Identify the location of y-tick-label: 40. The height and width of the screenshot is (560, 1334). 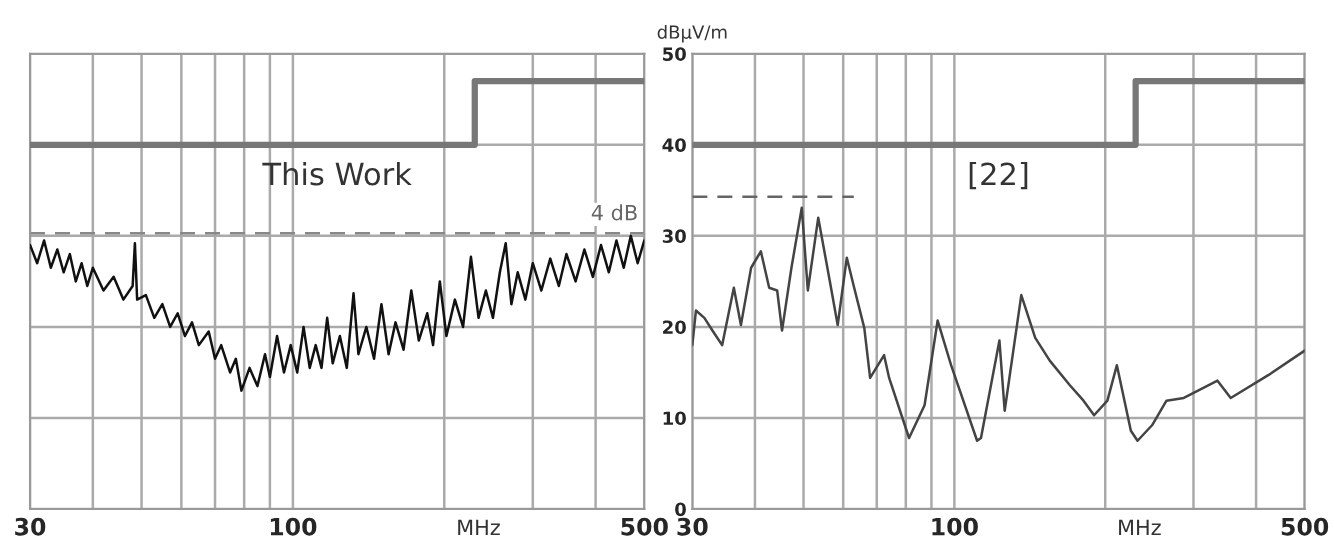
(674, 145).